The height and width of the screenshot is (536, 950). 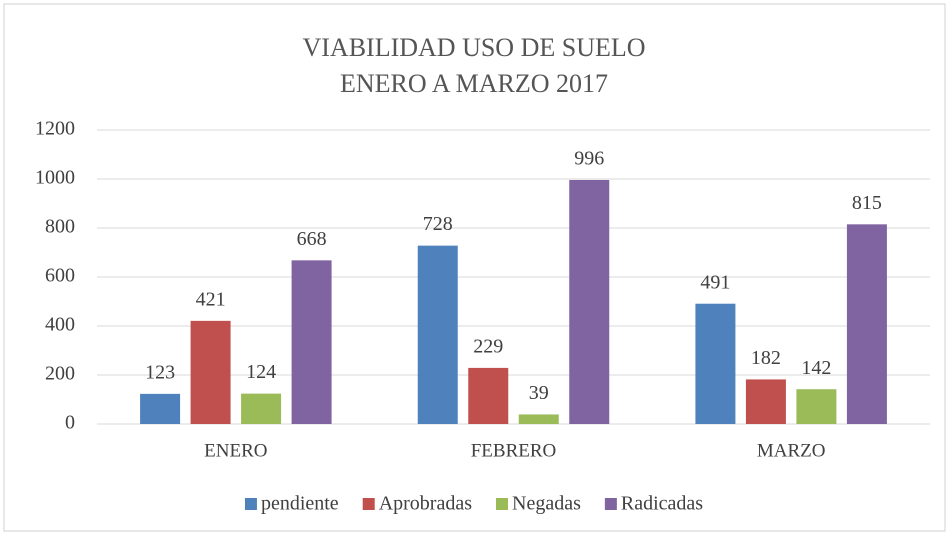 I want to click on data-label: 142, so click(x=816, y=368).